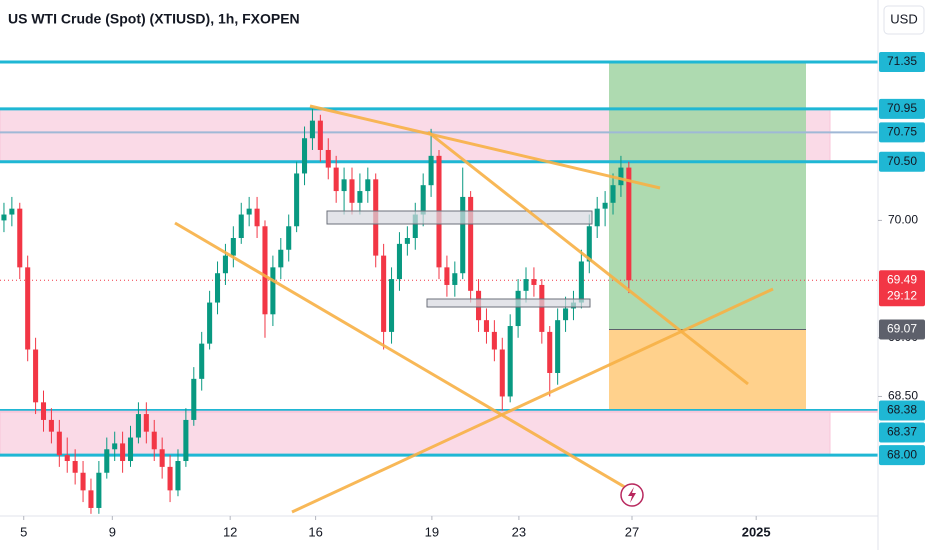 The height and width of the screenshot is (550, 932). What do you see at coordinates (432, 531) in the screenshot?
I see `x-tick-label: 19` at bounding box center [432, 531].